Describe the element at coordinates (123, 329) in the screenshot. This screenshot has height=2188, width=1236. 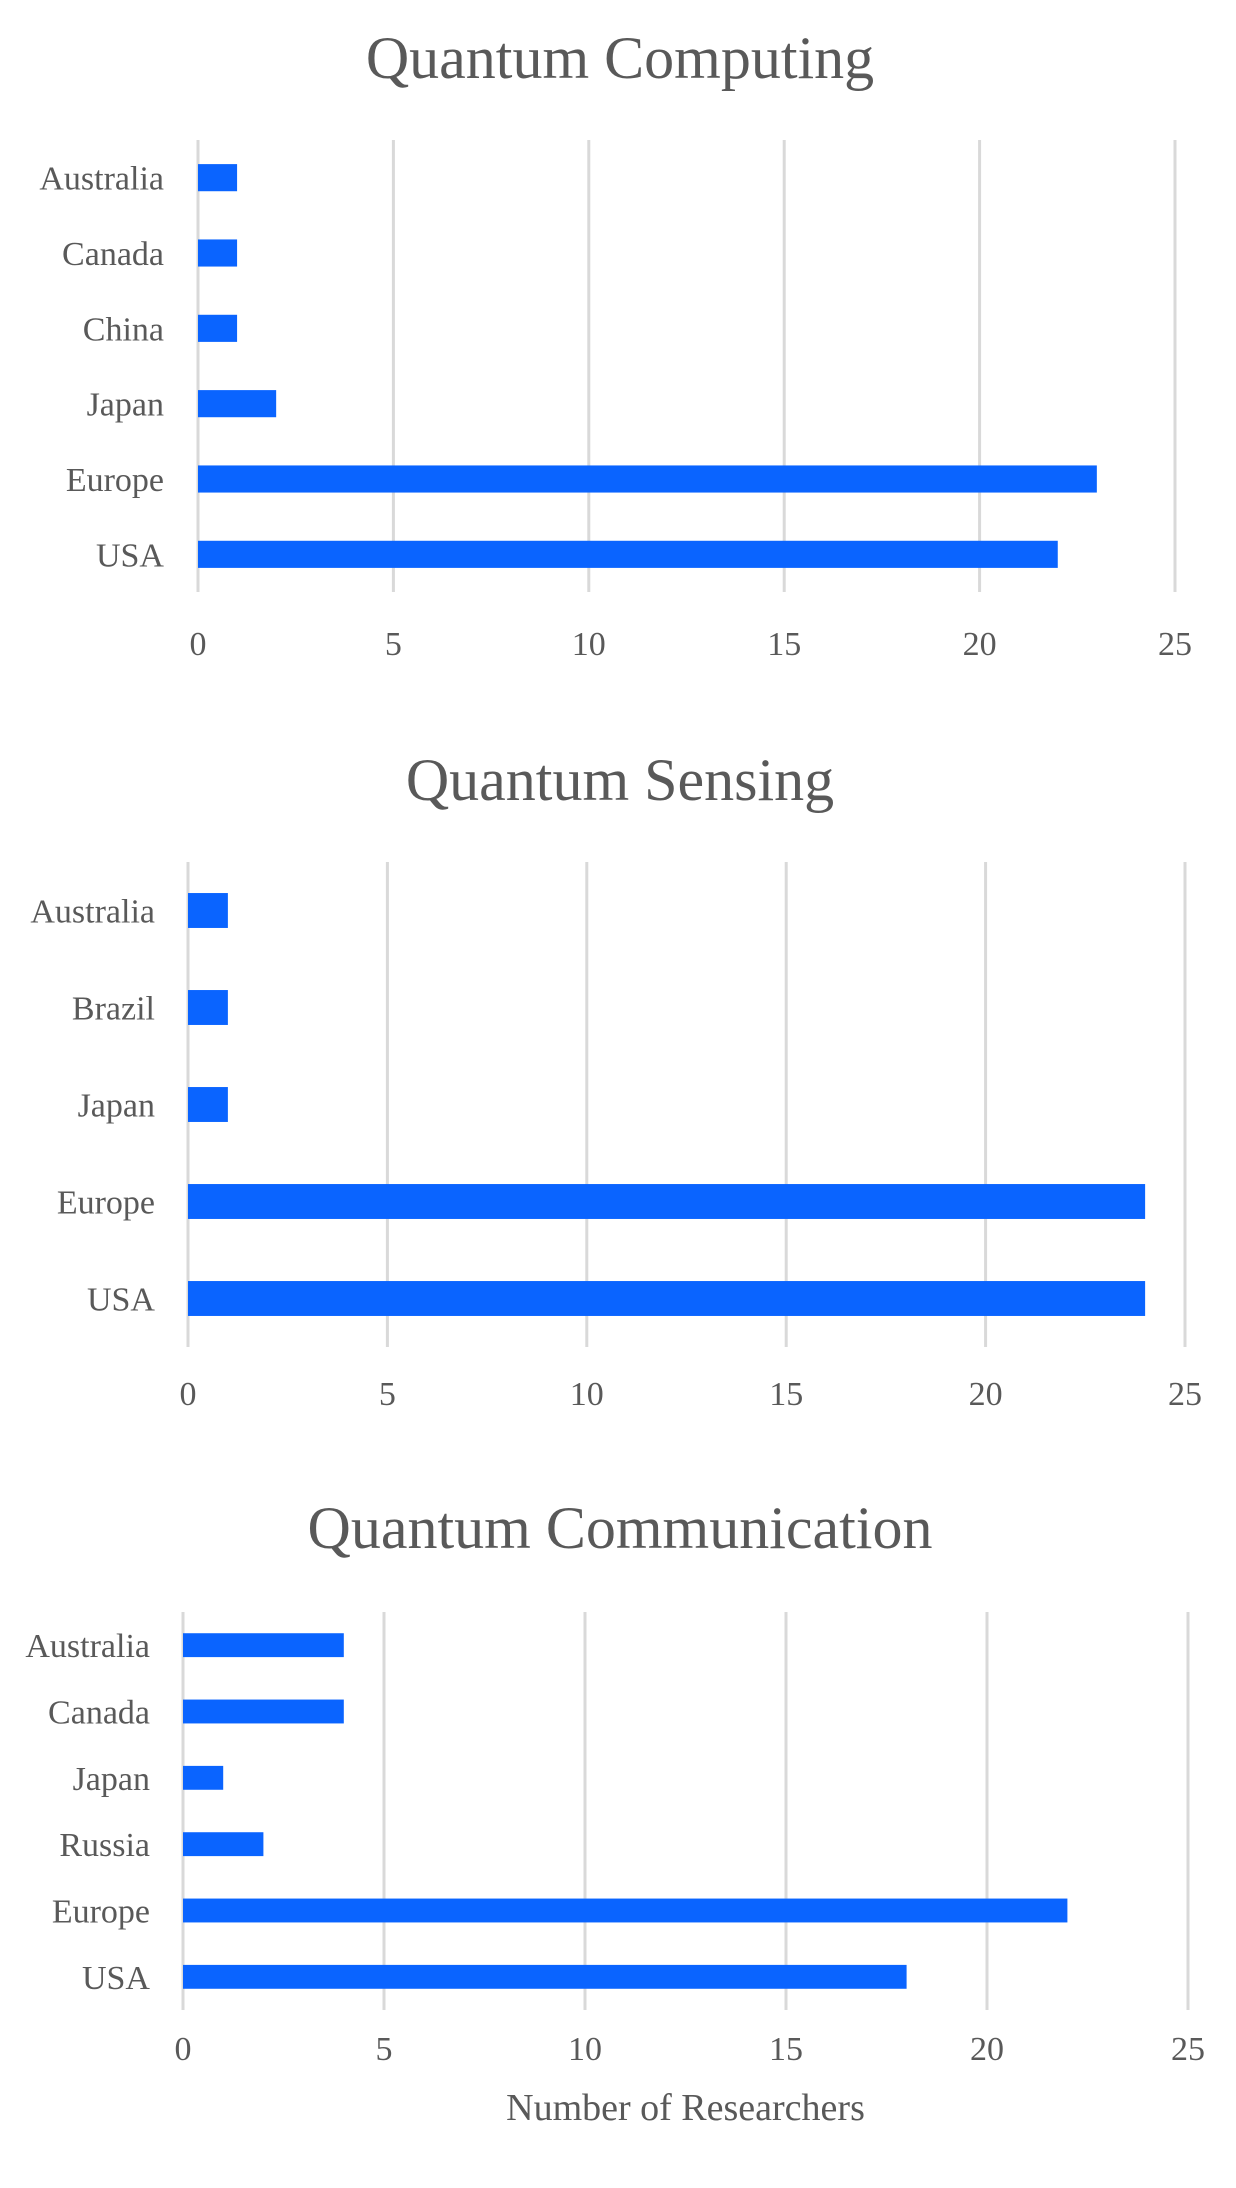
I see `category-label: China` at that location.